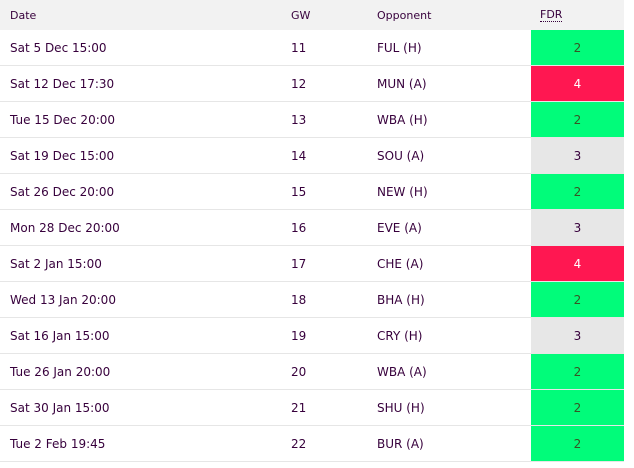  I want to click on table-row: Sat 16 Jan 15:00 19 CRY (H) 3, so click(312, 336).